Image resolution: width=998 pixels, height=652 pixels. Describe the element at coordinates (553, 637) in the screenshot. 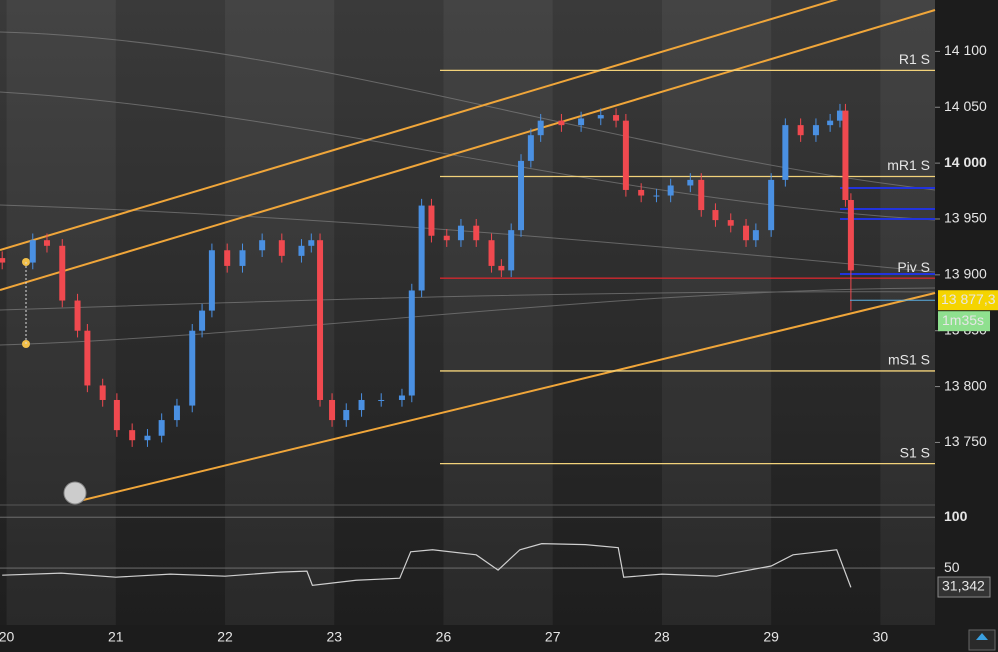

I see `x-tick-label: 27` at that location.